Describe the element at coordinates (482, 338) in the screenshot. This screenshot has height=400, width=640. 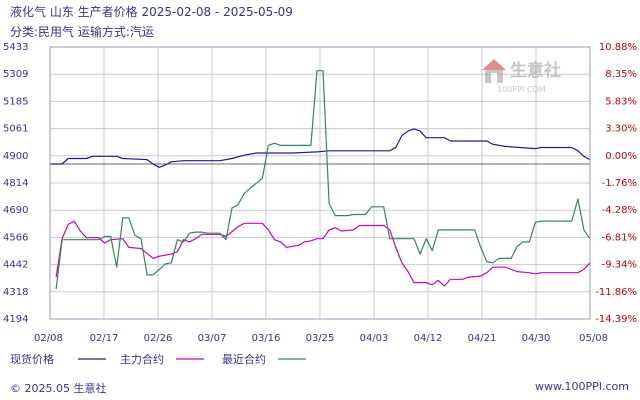
I see `x-tick-label: 04/21` at that location.